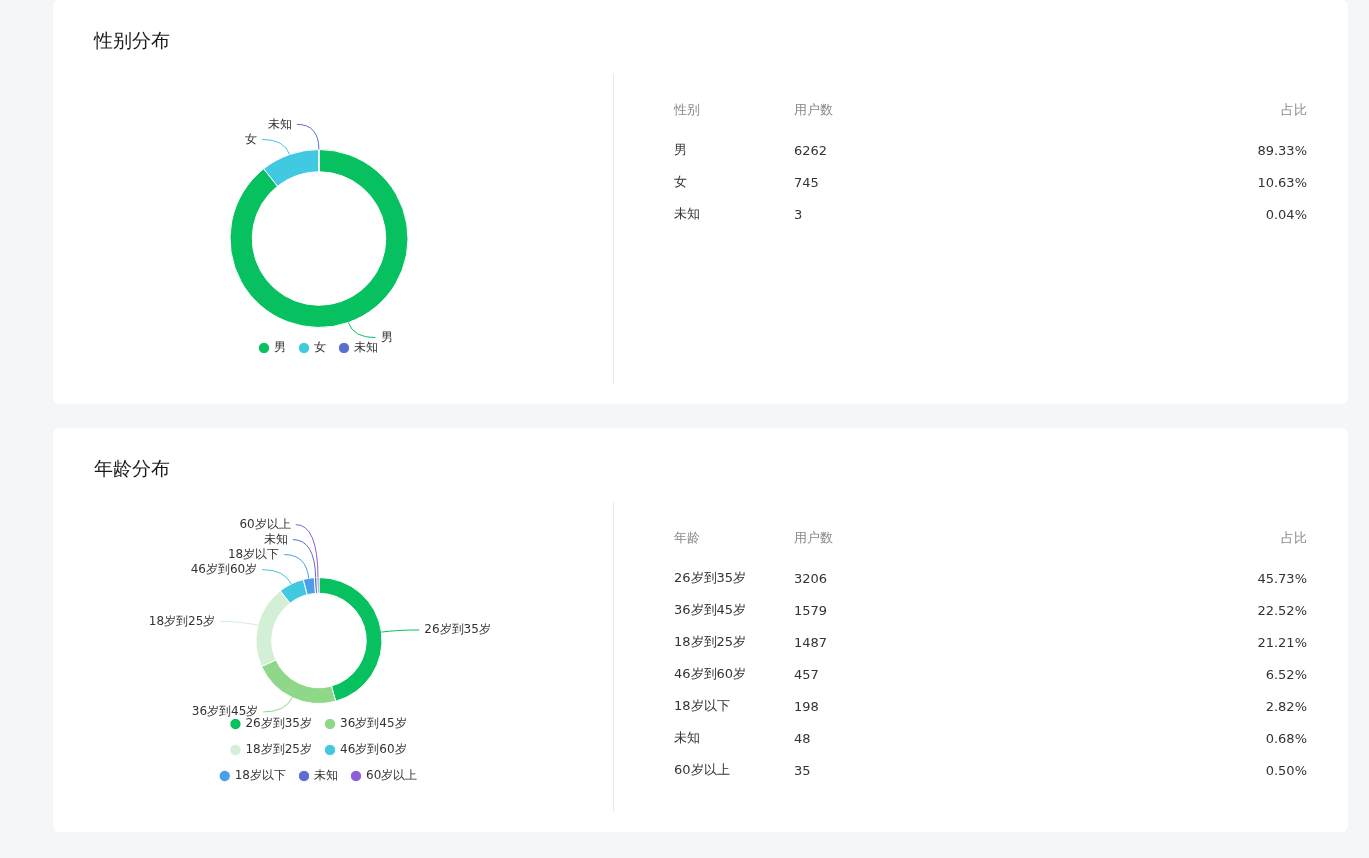 This screenshot has height=858, width=1369. I want to click on text: 10.63%, so click(1281, 182).